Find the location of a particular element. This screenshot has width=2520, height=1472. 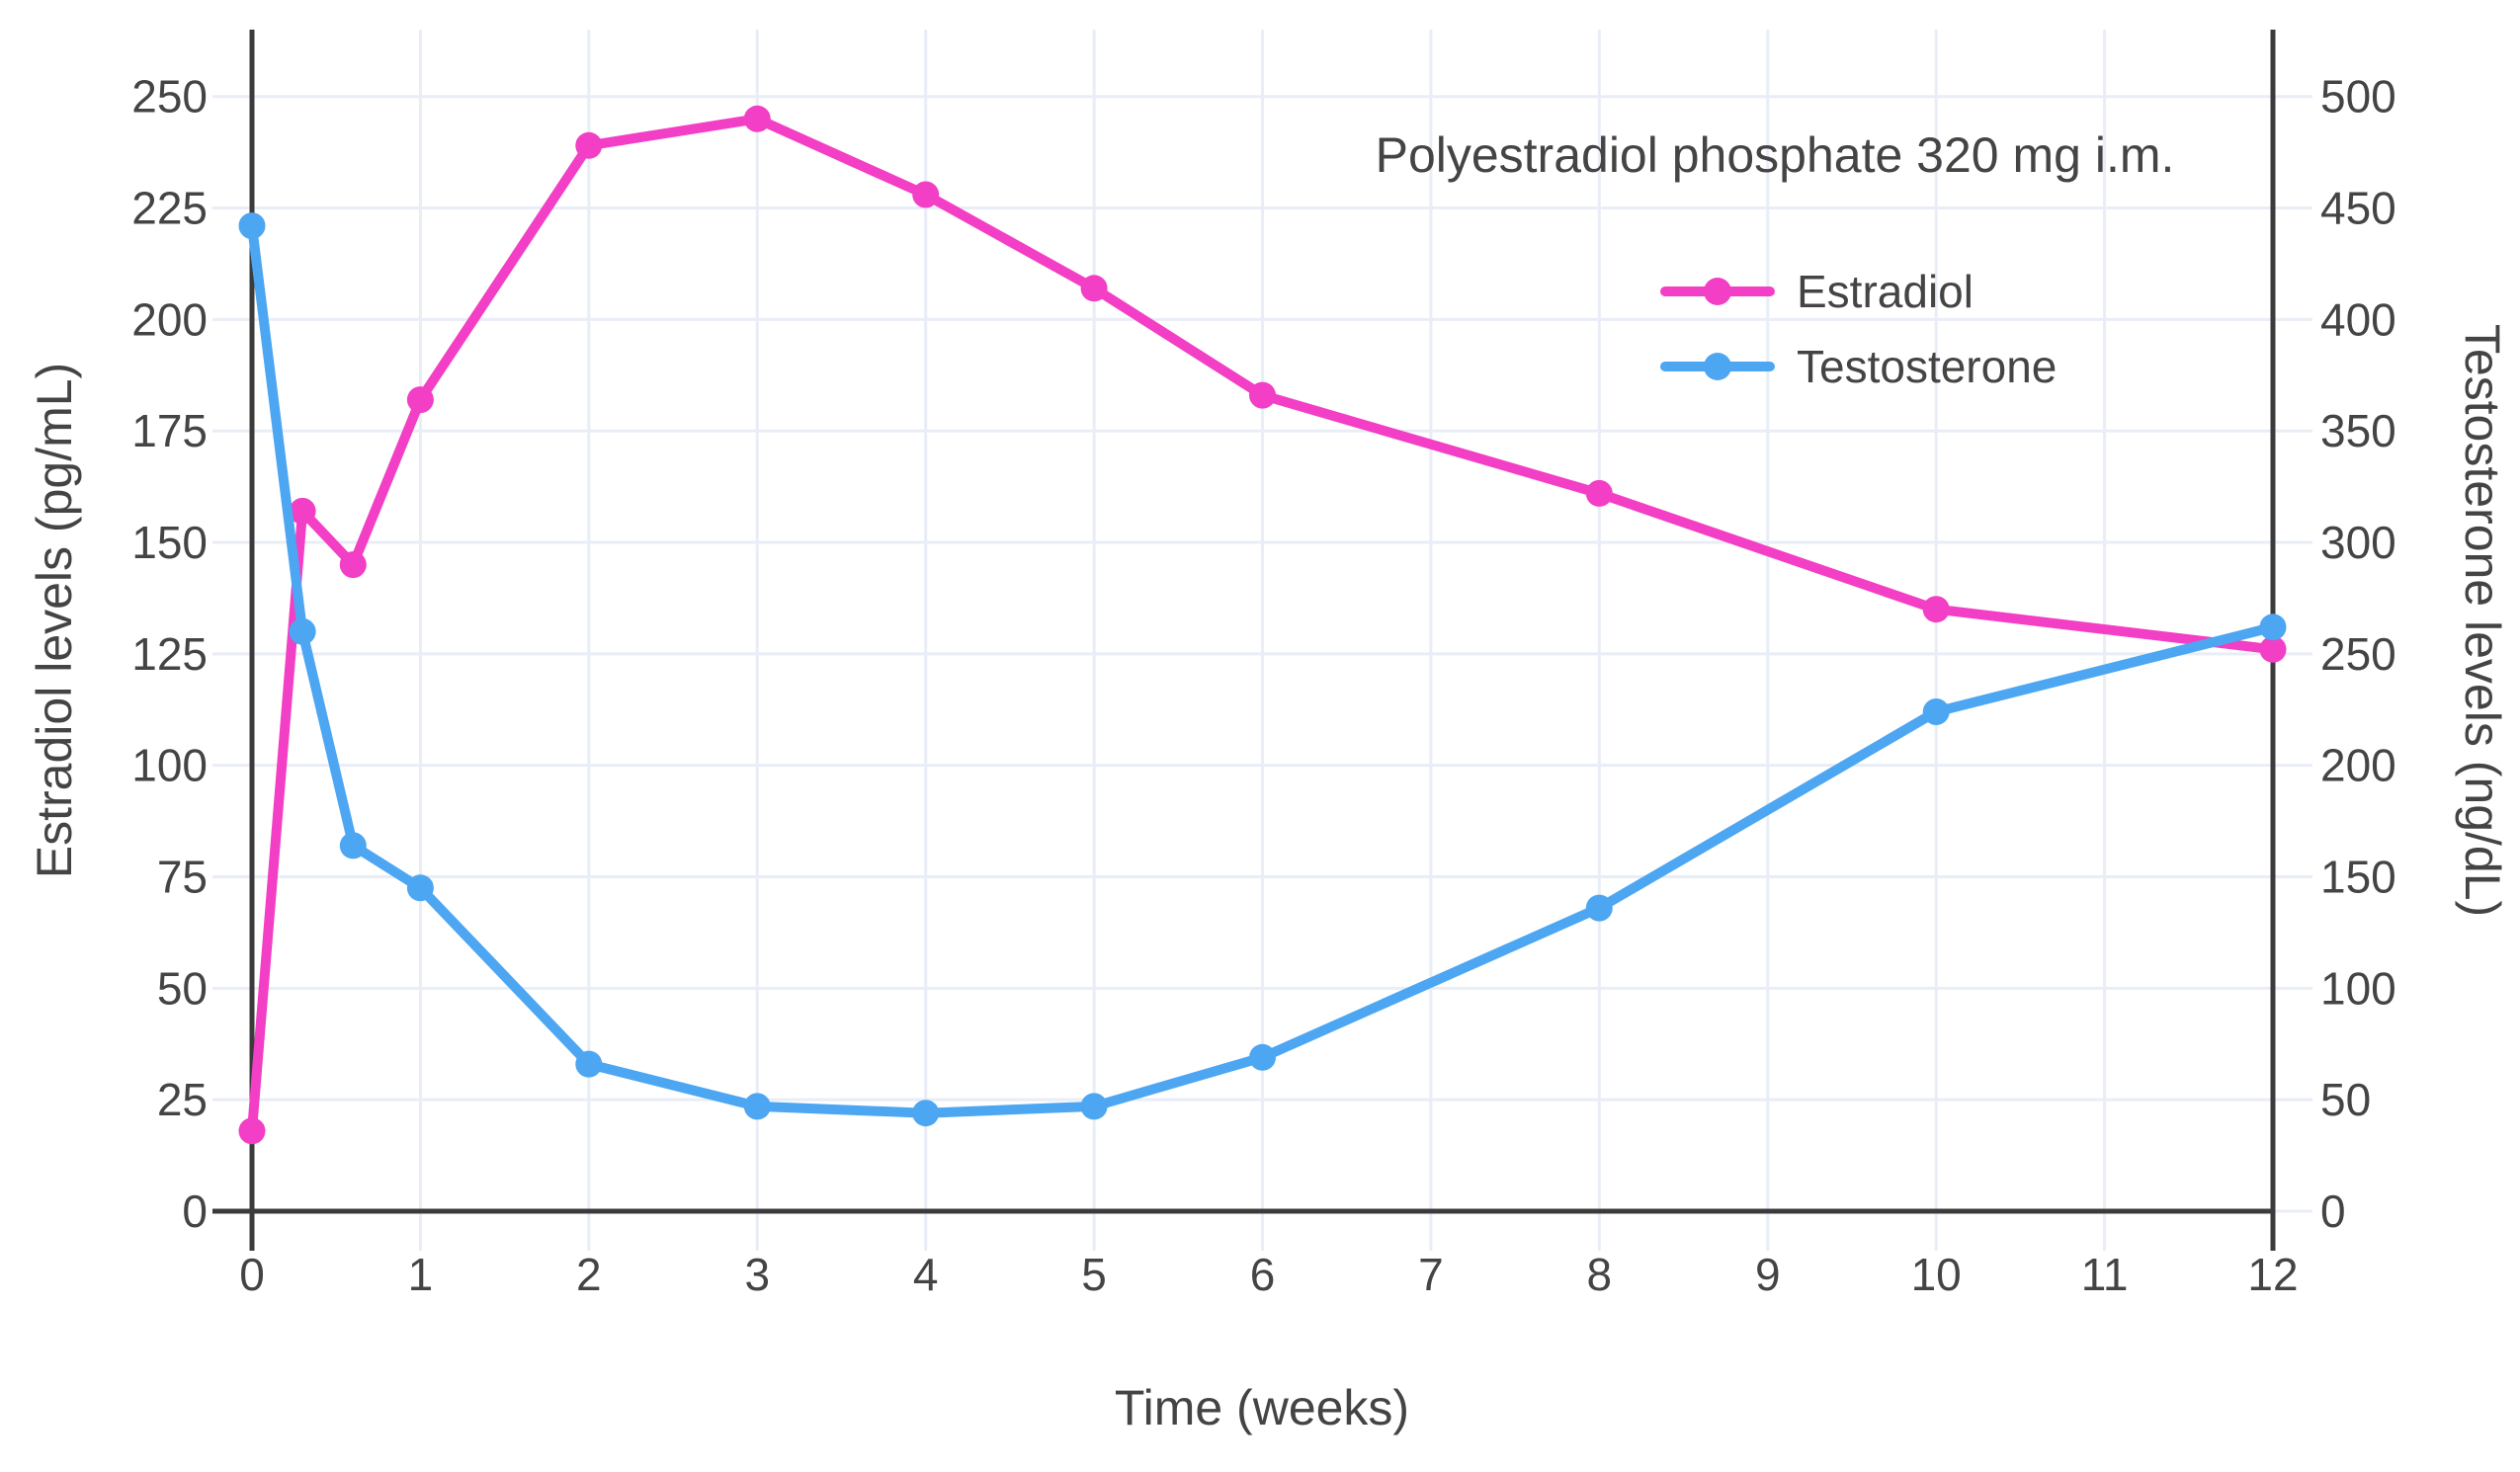

y-axis-left-title: Estradiol levels (pg/mL) is located at coordinates (54, 620).